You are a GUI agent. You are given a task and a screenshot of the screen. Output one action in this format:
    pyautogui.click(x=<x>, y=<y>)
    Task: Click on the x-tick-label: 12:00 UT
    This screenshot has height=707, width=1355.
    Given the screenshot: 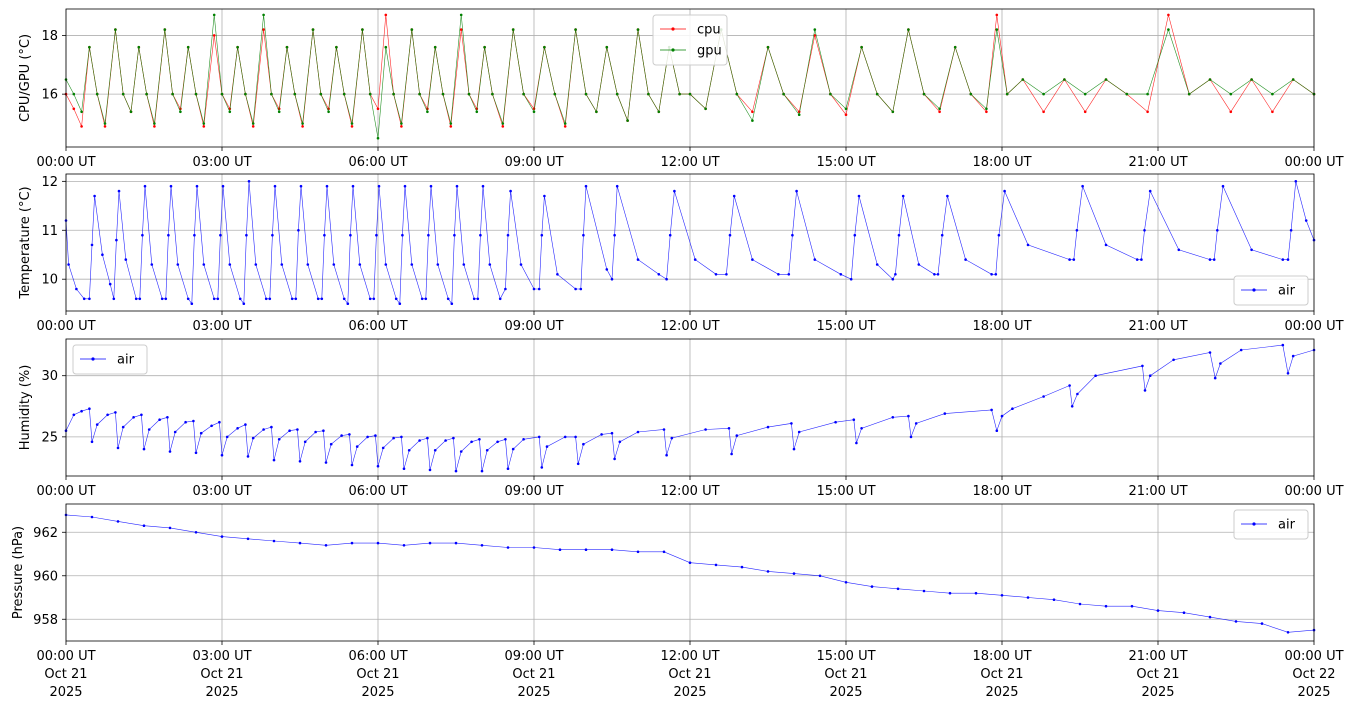 What is the action you would take?
    pyautogui.click(x=689, y=491)
    